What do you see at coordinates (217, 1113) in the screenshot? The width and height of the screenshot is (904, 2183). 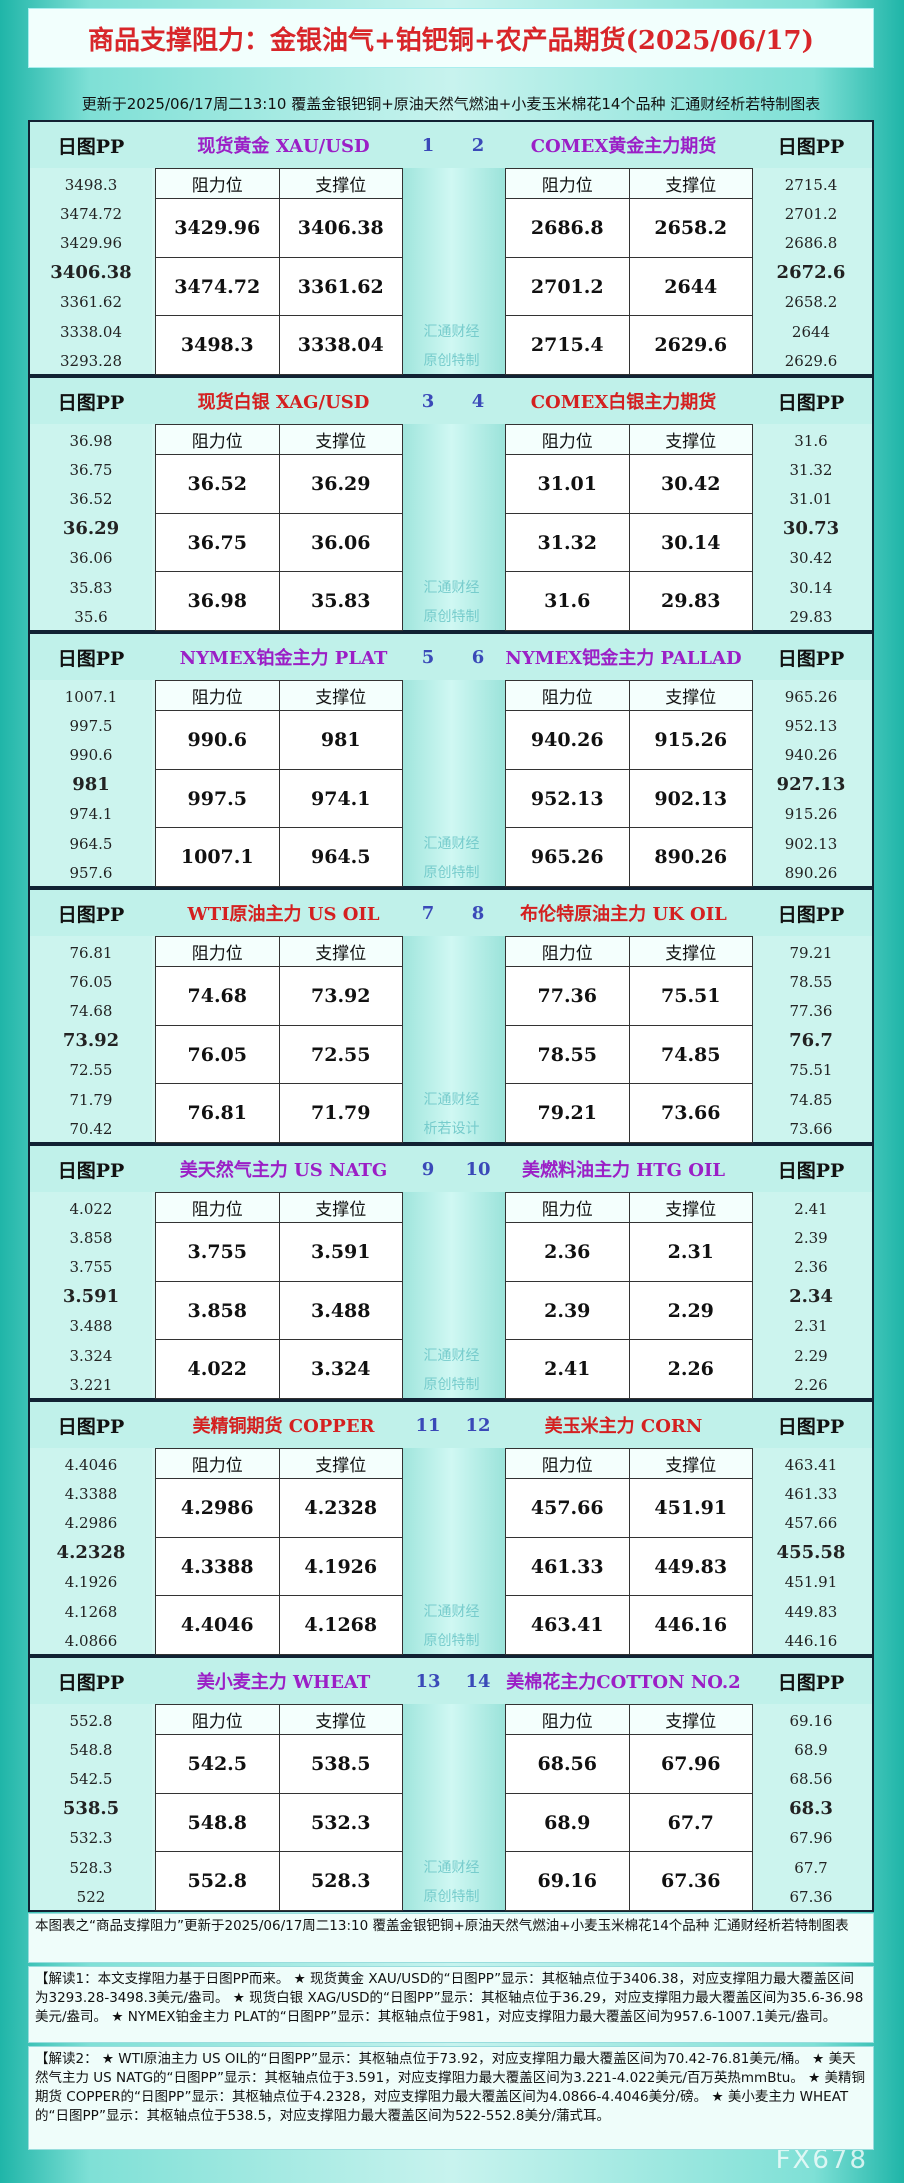 I see `level-cell: 76.81` at bounding box center [217, 1113].